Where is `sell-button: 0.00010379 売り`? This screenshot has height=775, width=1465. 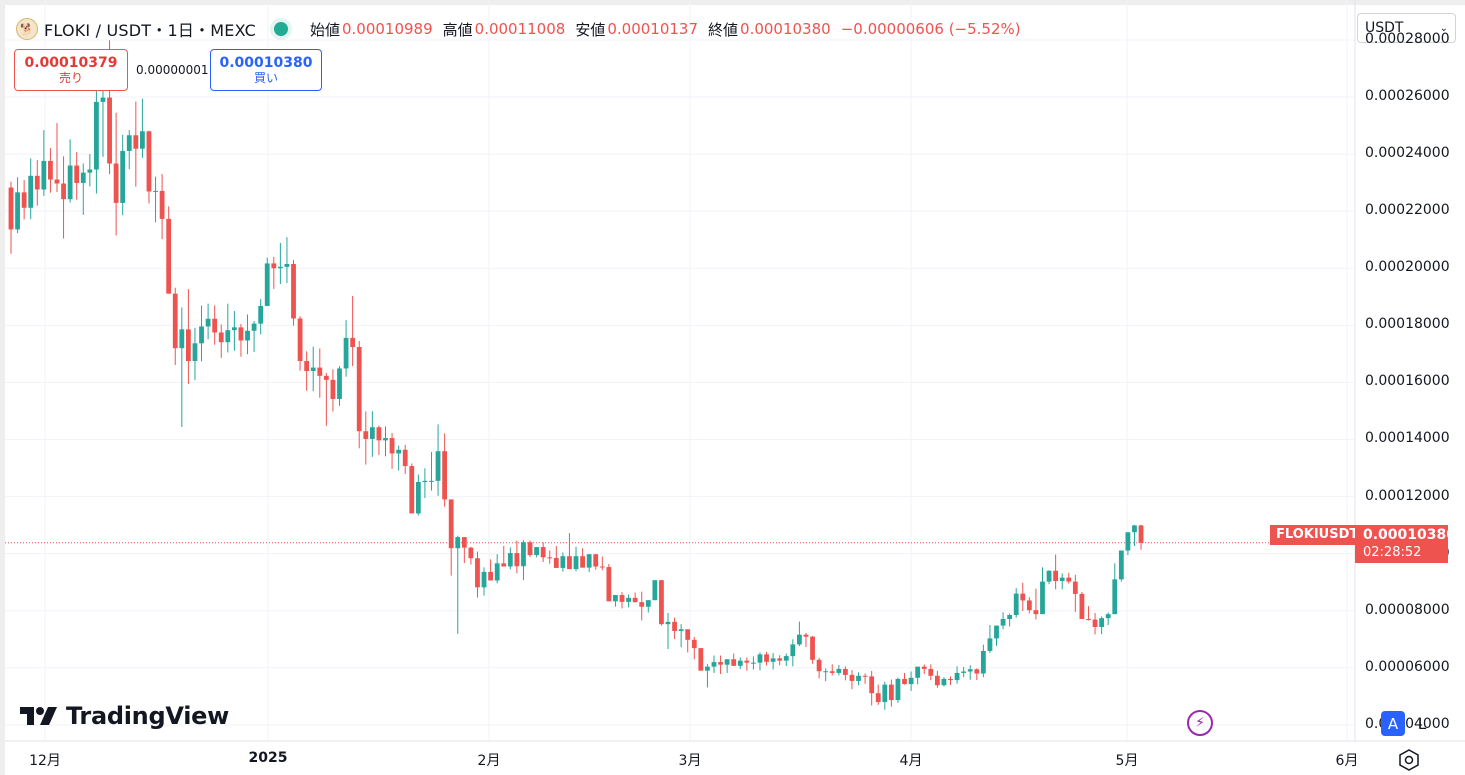 sell-button: 0.00010379 売り is located at coordinates (71, 70).